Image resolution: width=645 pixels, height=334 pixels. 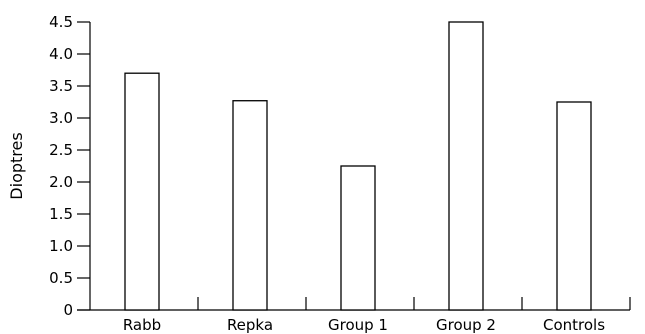 What do you see at coordinates (61, 54) in the screenshot?
I see `y-tick-label: 4.0` at bounding box center [61, 54].